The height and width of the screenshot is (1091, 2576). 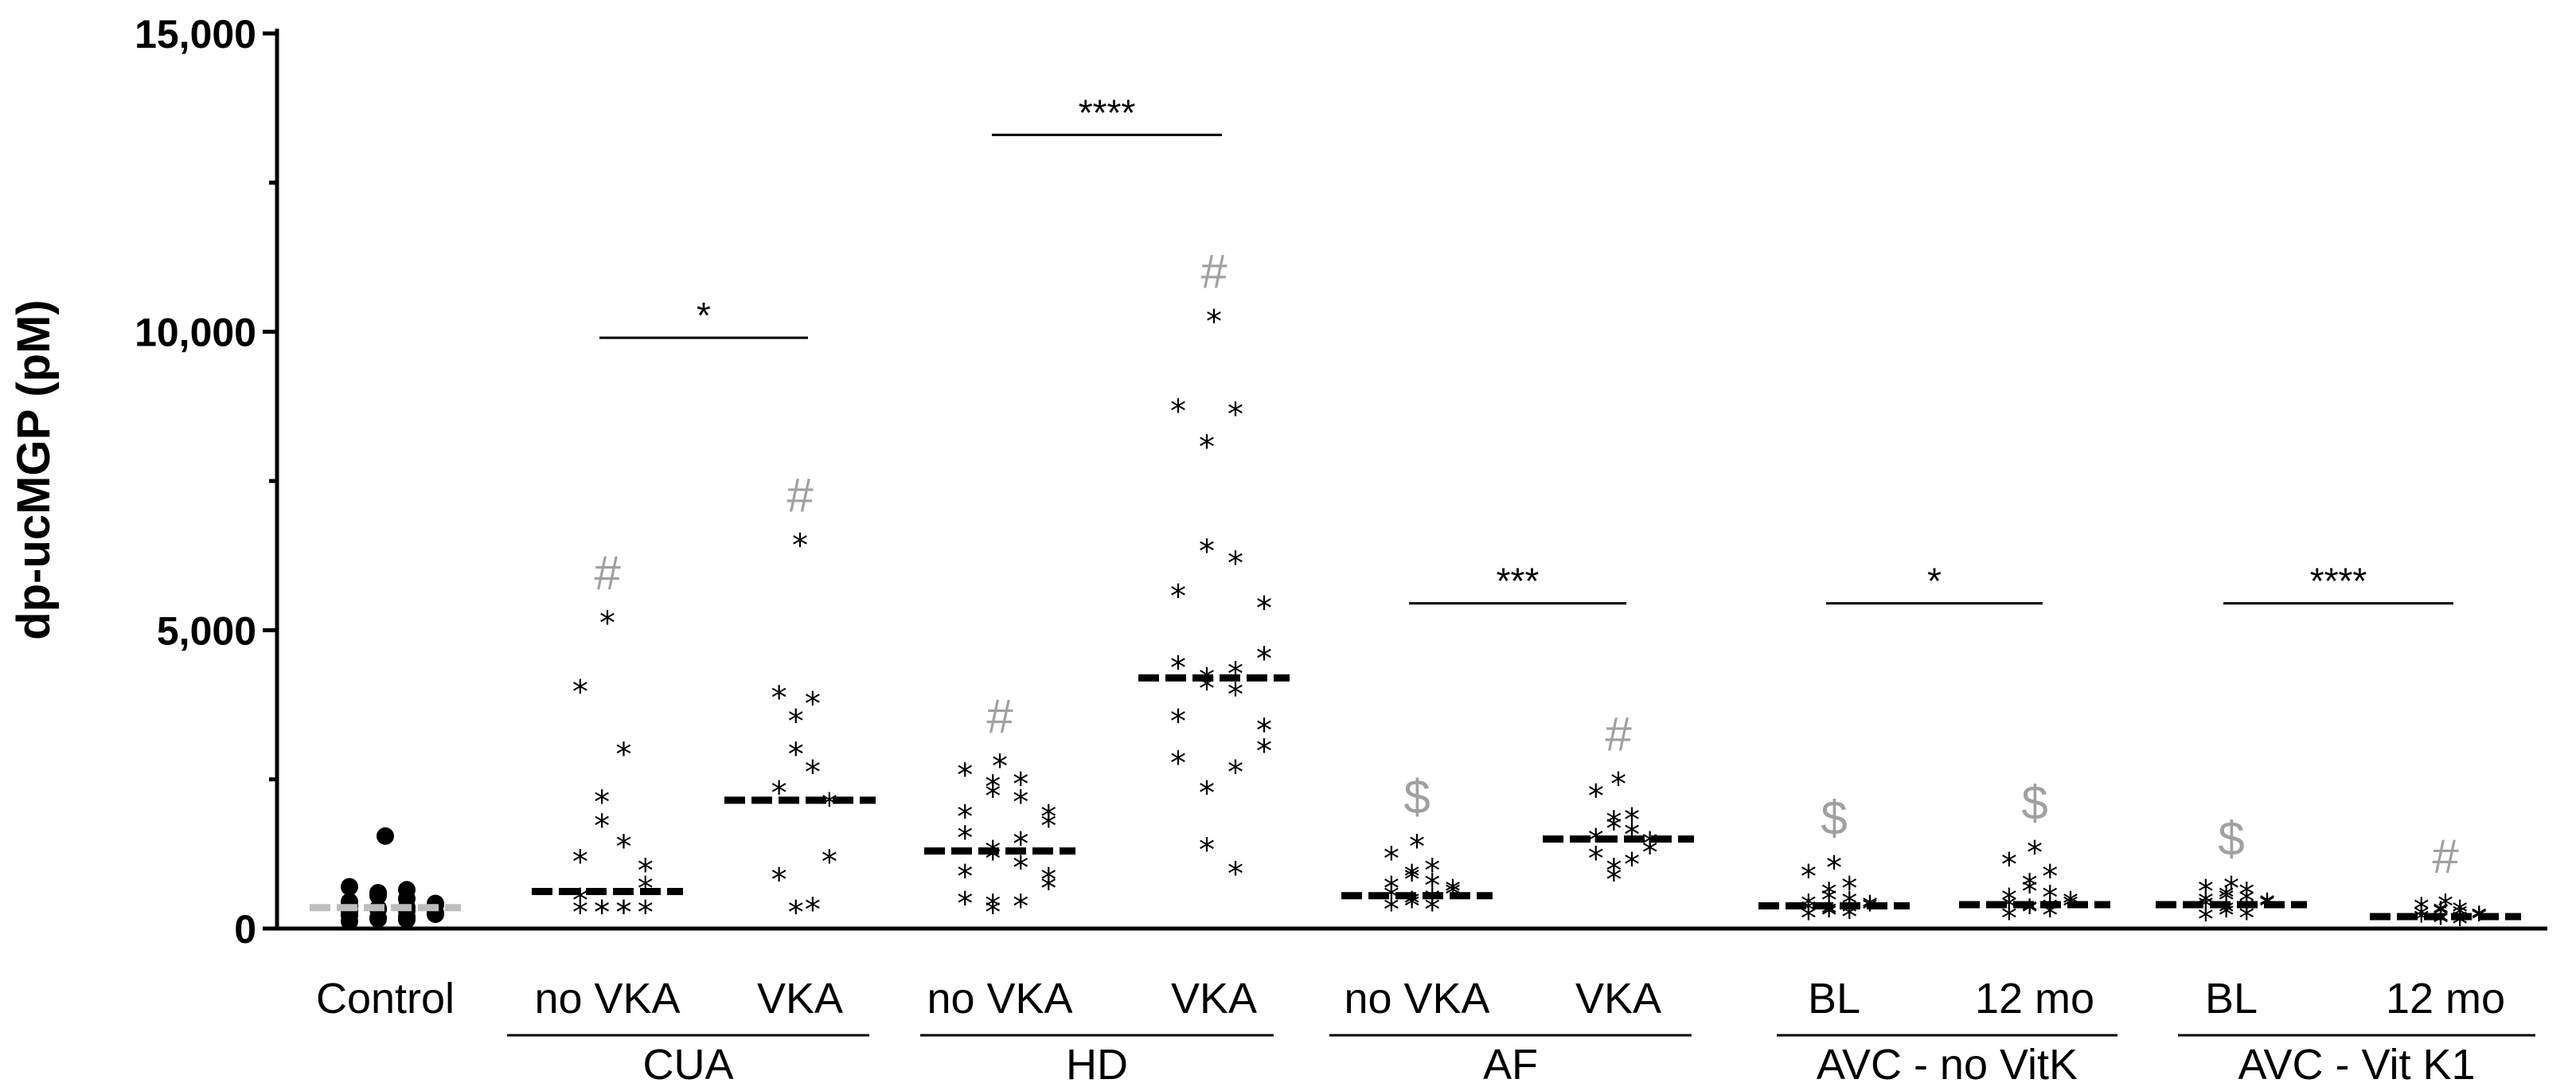 I want to click on group-label: CUA, so click(x=687, y=1065).